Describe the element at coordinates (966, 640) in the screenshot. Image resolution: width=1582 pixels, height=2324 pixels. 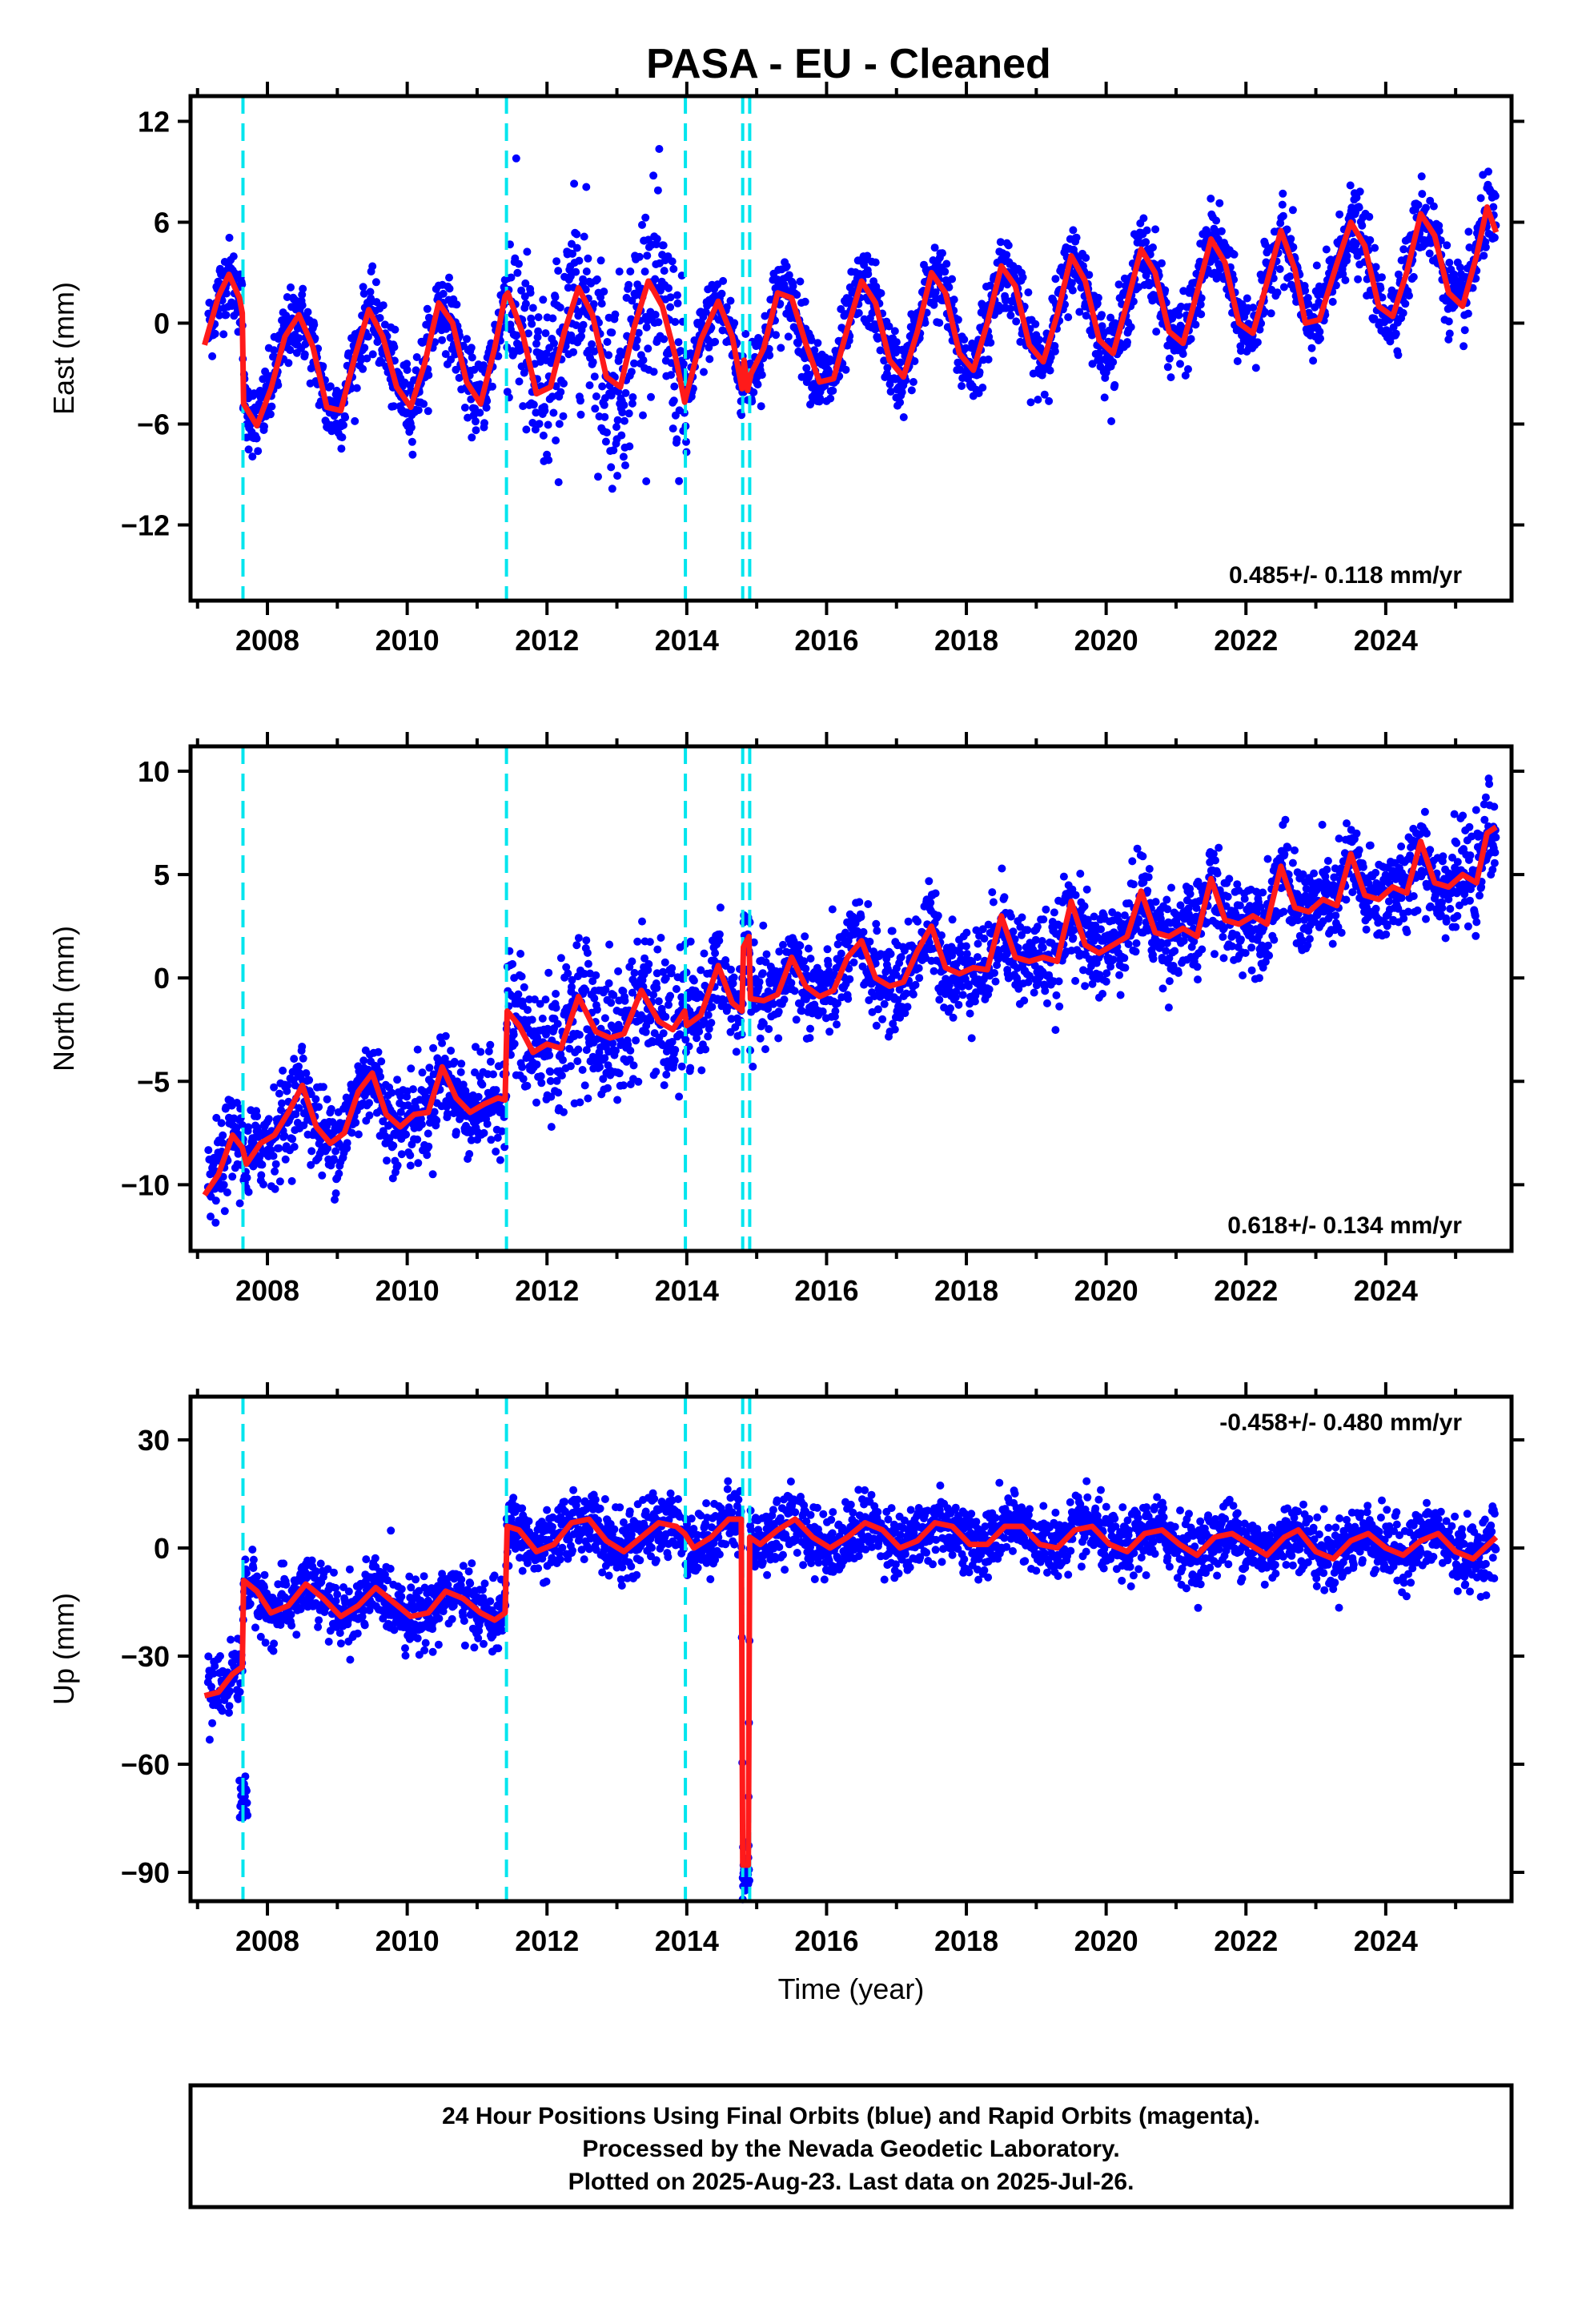
I see `east-xtick-label: 2018` at that location.